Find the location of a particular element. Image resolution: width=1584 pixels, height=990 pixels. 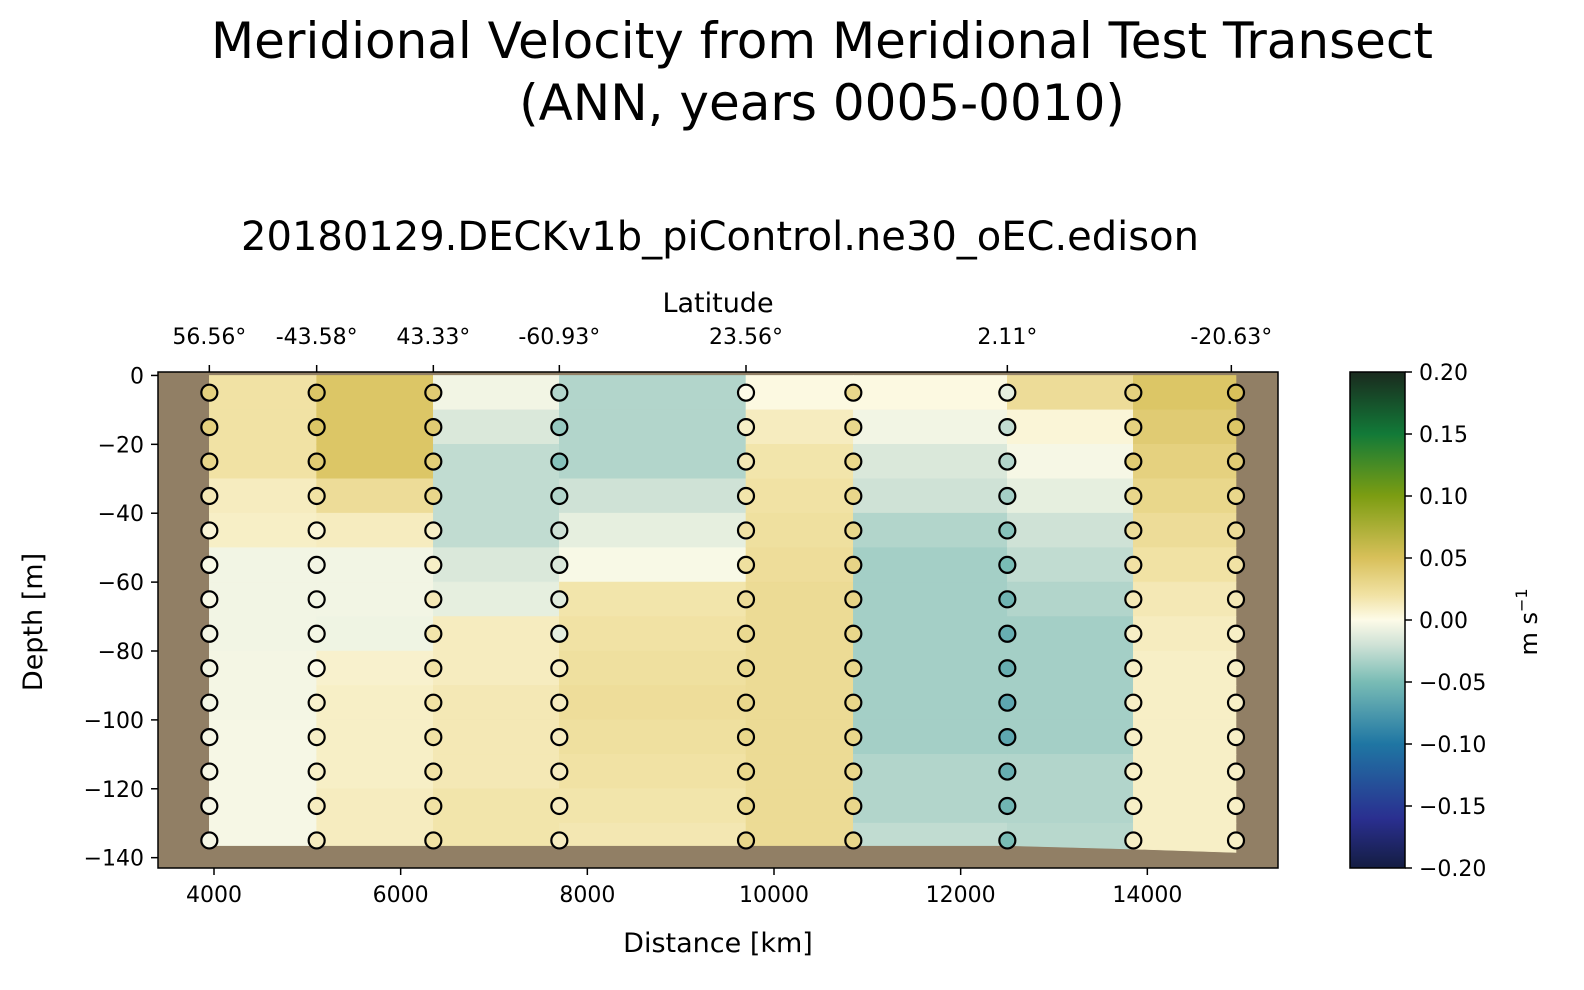

y-tick-label: −100 is located at coordinates (114, 721).